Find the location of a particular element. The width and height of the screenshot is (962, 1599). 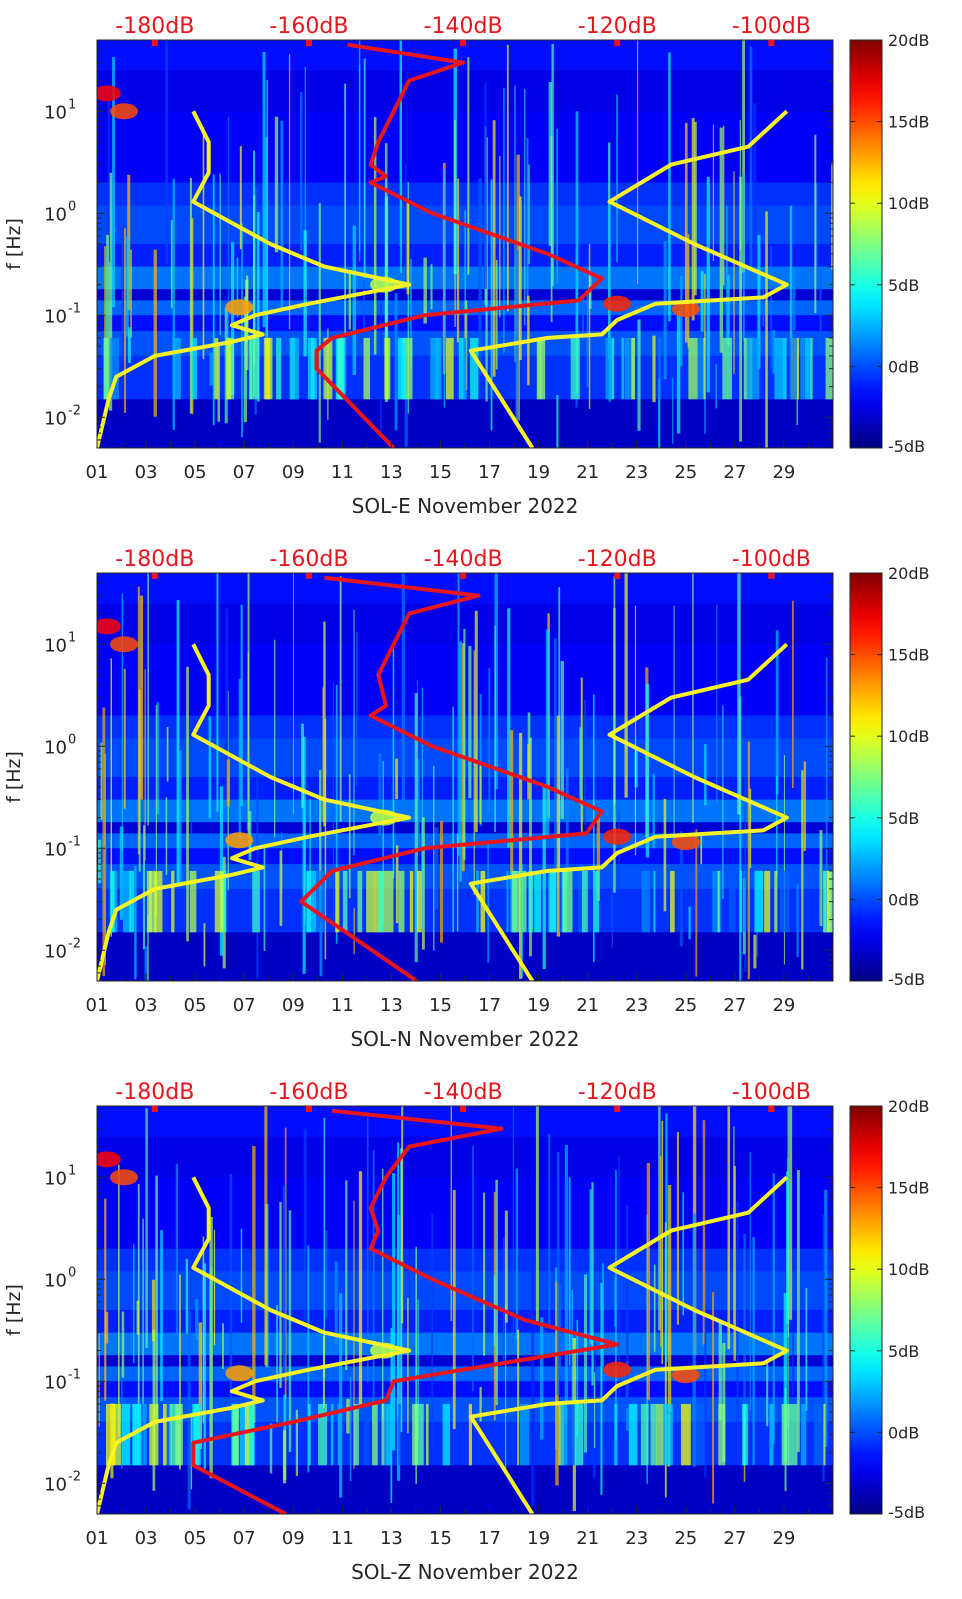

x-tick-label: 05 is located at coordinates (195, 472).